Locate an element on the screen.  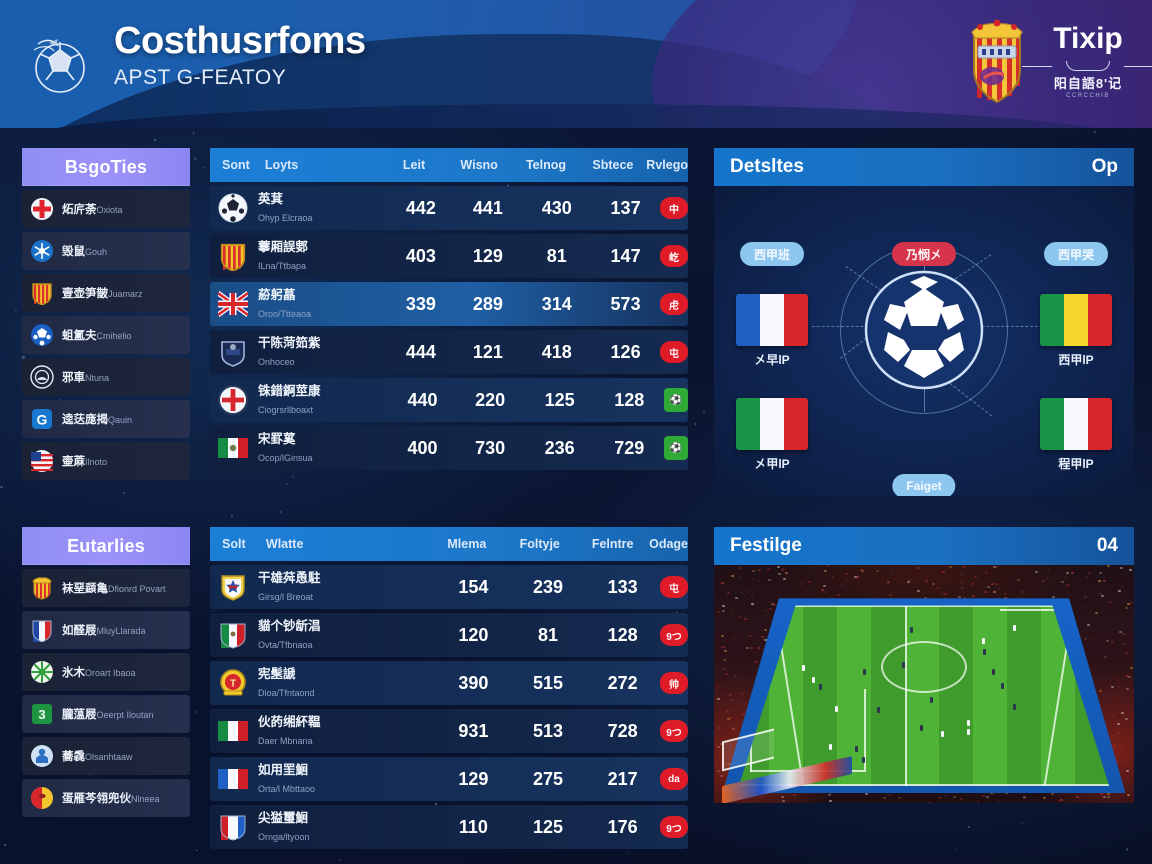
sidebar-item-top-1: 毁鼠Gouh is located at coordinates (106, 251).